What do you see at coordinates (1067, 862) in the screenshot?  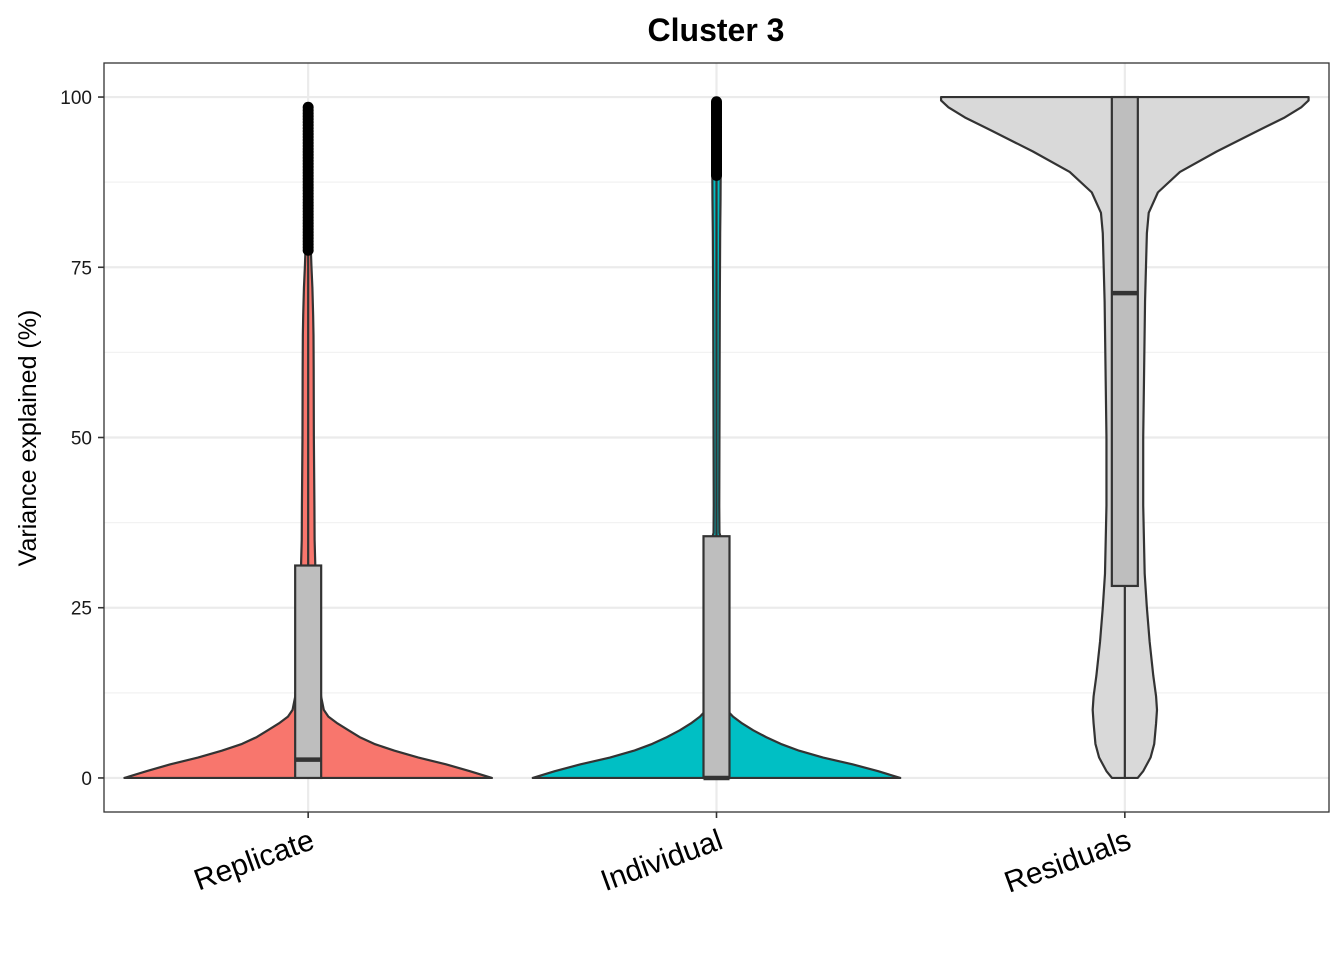 I see `x-tick-label: Residuals` at bounding box center [1067, 862].